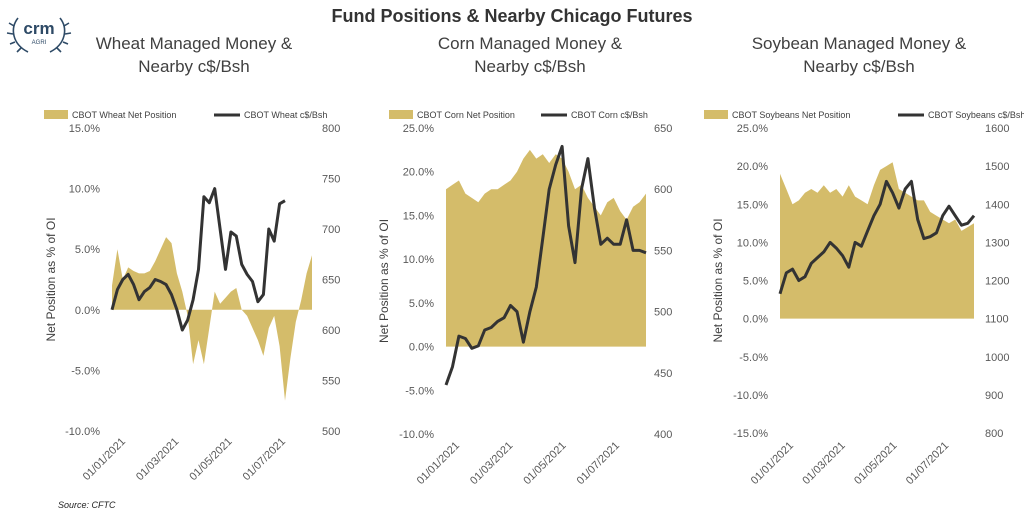 This screenshot has height=516, width=1024. Describe the element at coordinates (927, 463) in the screenshot. I see `x-tick-2-3: 01/07/2021` at that location.